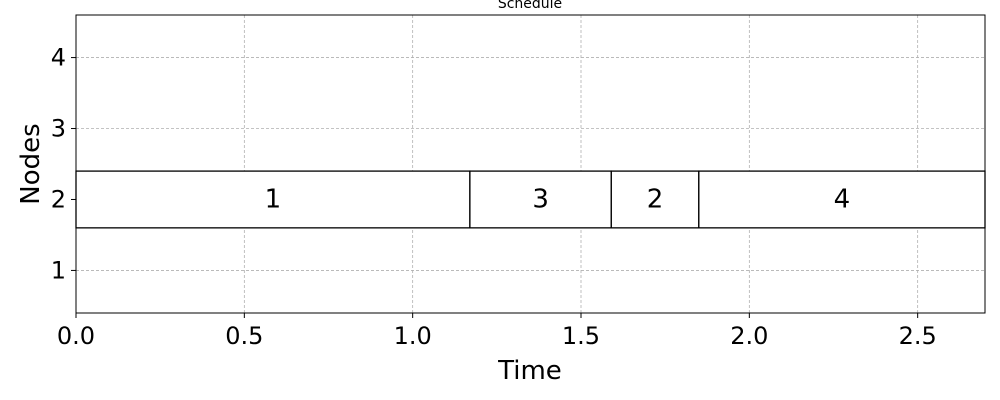  What do you see at coordinates (749, 336) in the screenshot?
I see `x-tick-label-4: 2.0` at bounding box center [749, 336].